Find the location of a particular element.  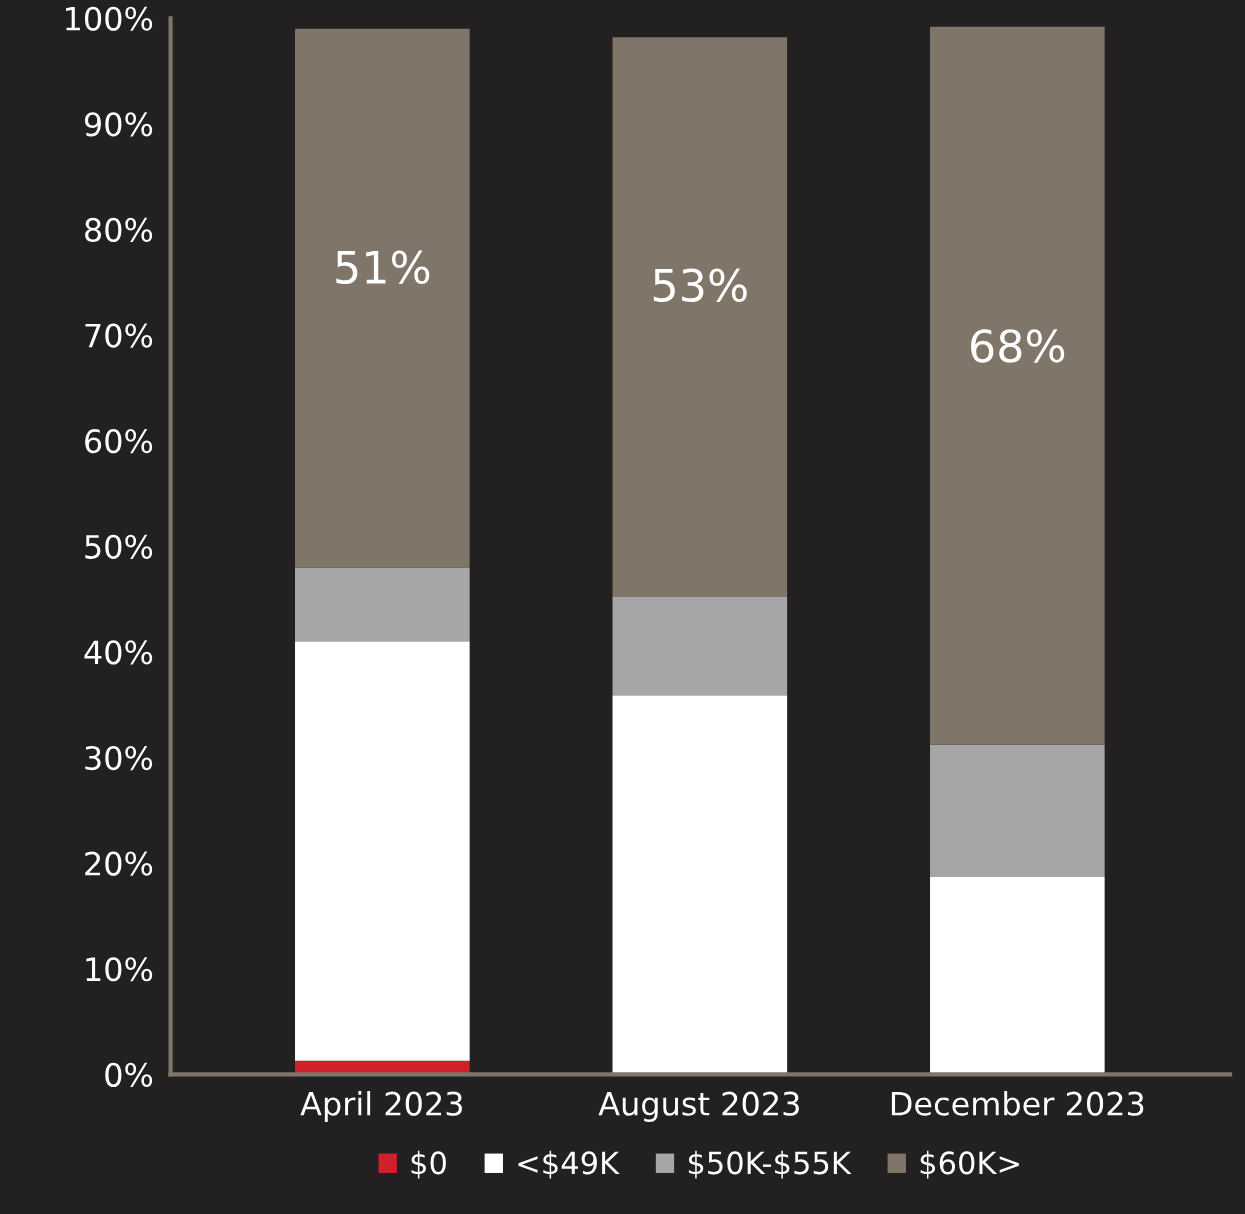

data-label: 68% is located at coordinates (1018, 346).